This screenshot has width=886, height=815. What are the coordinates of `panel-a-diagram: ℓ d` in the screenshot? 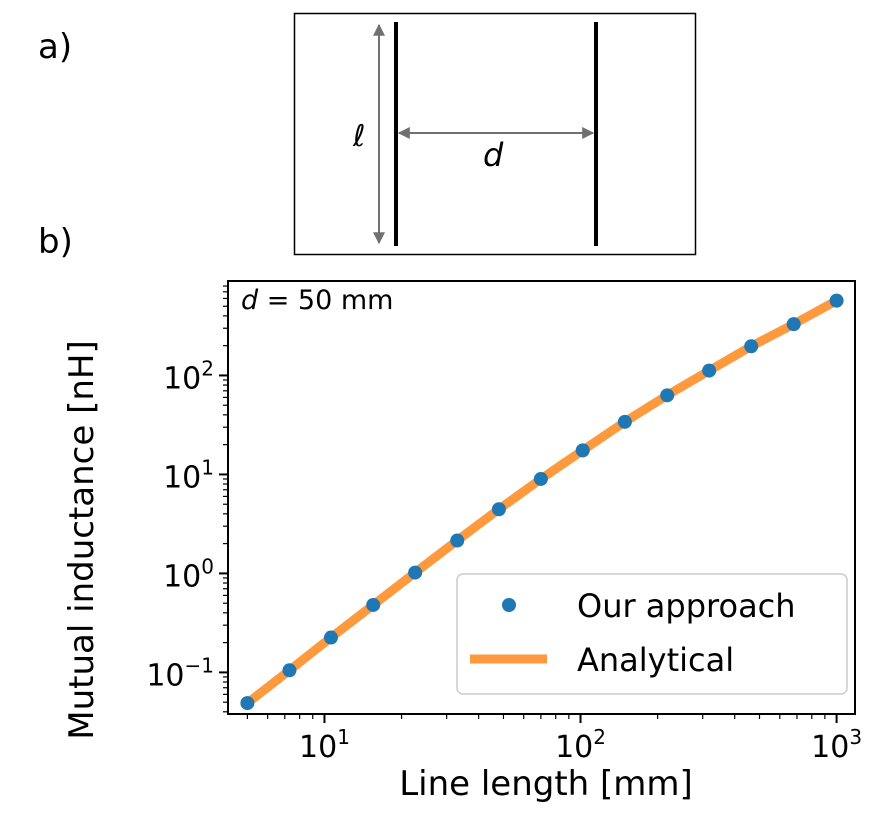 It's located at (495, 134).